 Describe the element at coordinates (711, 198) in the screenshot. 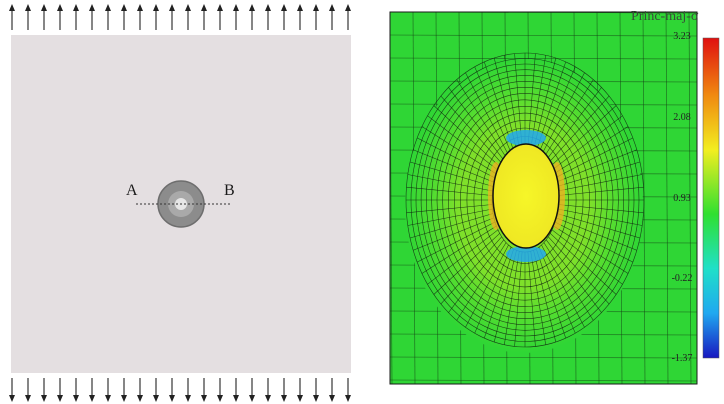

I see `colorbar` at that location.